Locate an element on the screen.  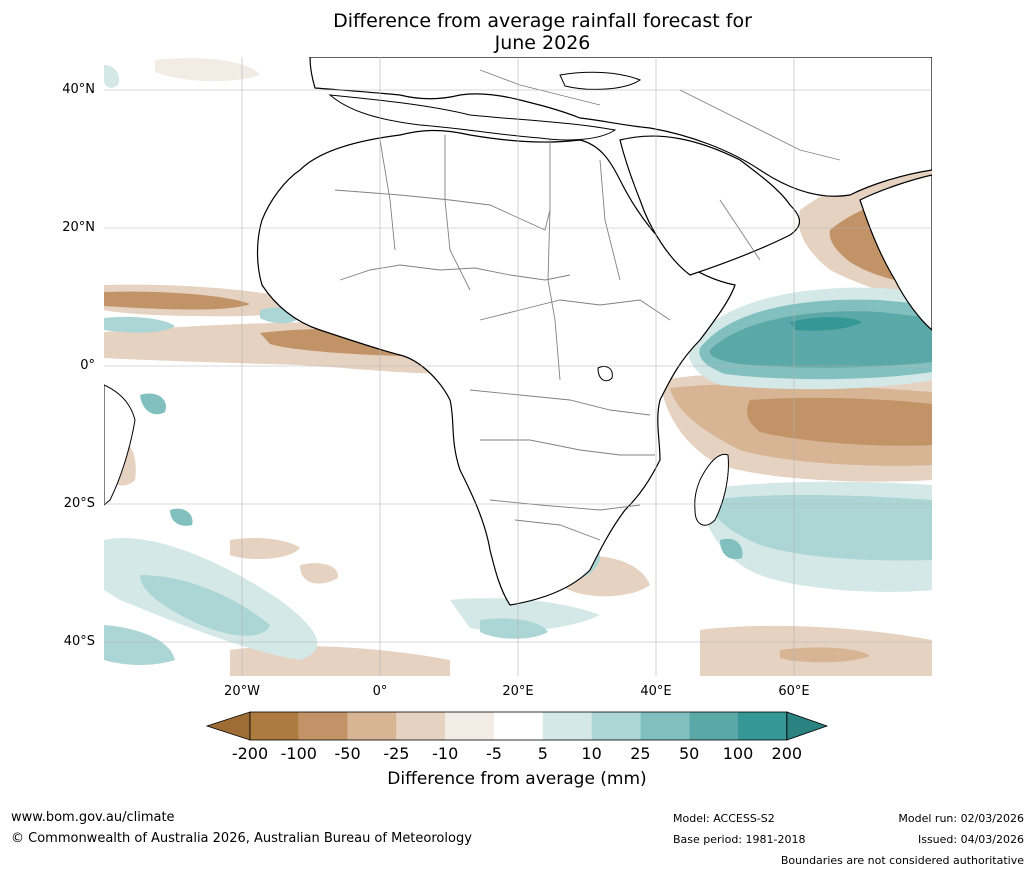
dry-far-south is located at coordinates (581, 650).